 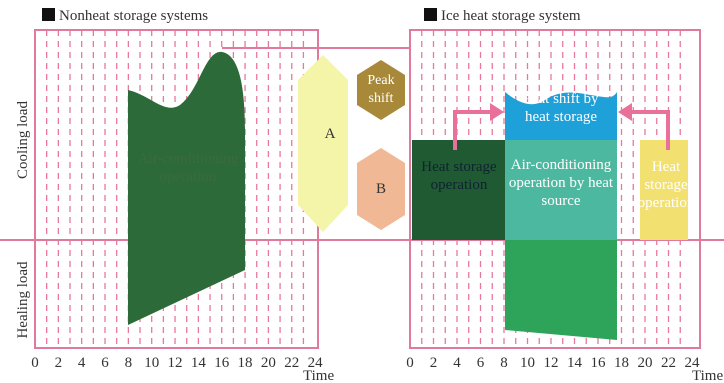 I want to click on ac-label: Air-conditioning operation, so click(x=188, y=168).